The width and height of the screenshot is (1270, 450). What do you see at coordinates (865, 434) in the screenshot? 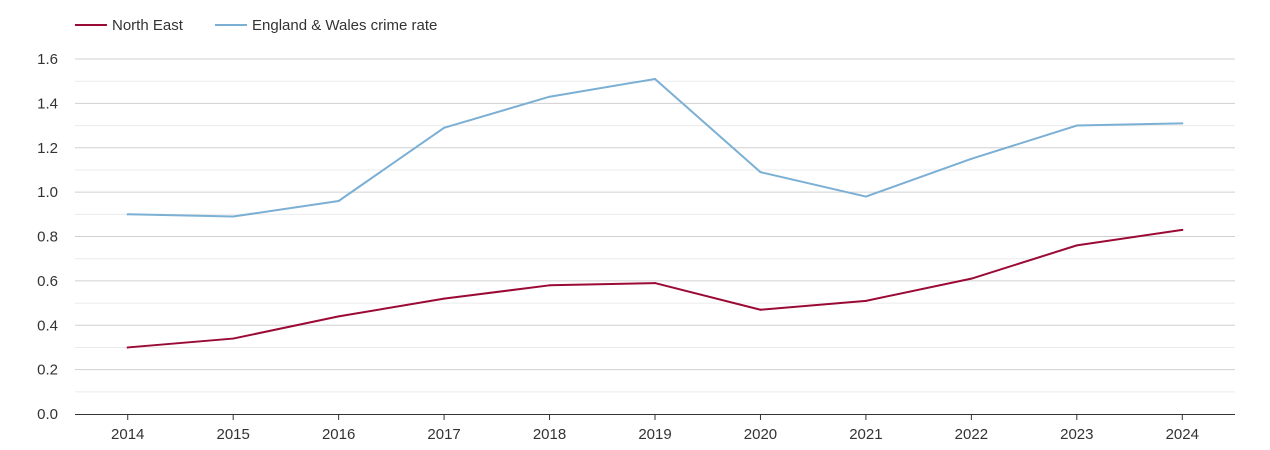
I see `x-tick-label: 2021` at bounding box center [865, 434].